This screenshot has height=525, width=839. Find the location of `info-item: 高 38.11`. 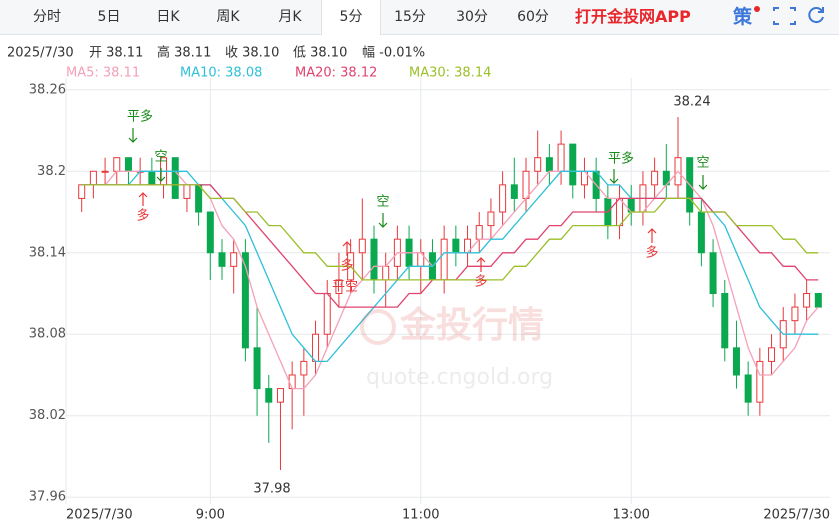

info-item: 高 38.11 is located at coordinates (184, 53).